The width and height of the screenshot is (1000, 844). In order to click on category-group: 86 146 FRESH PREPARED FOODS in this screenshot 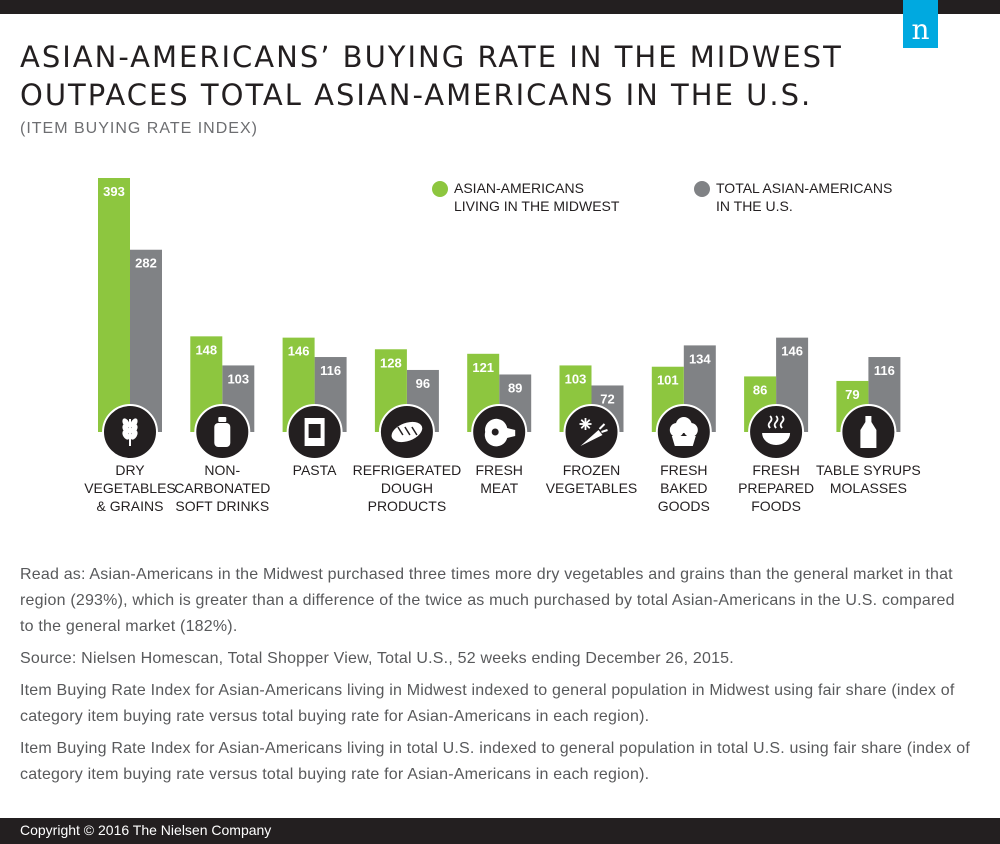, I will do `click(776, 425)`.